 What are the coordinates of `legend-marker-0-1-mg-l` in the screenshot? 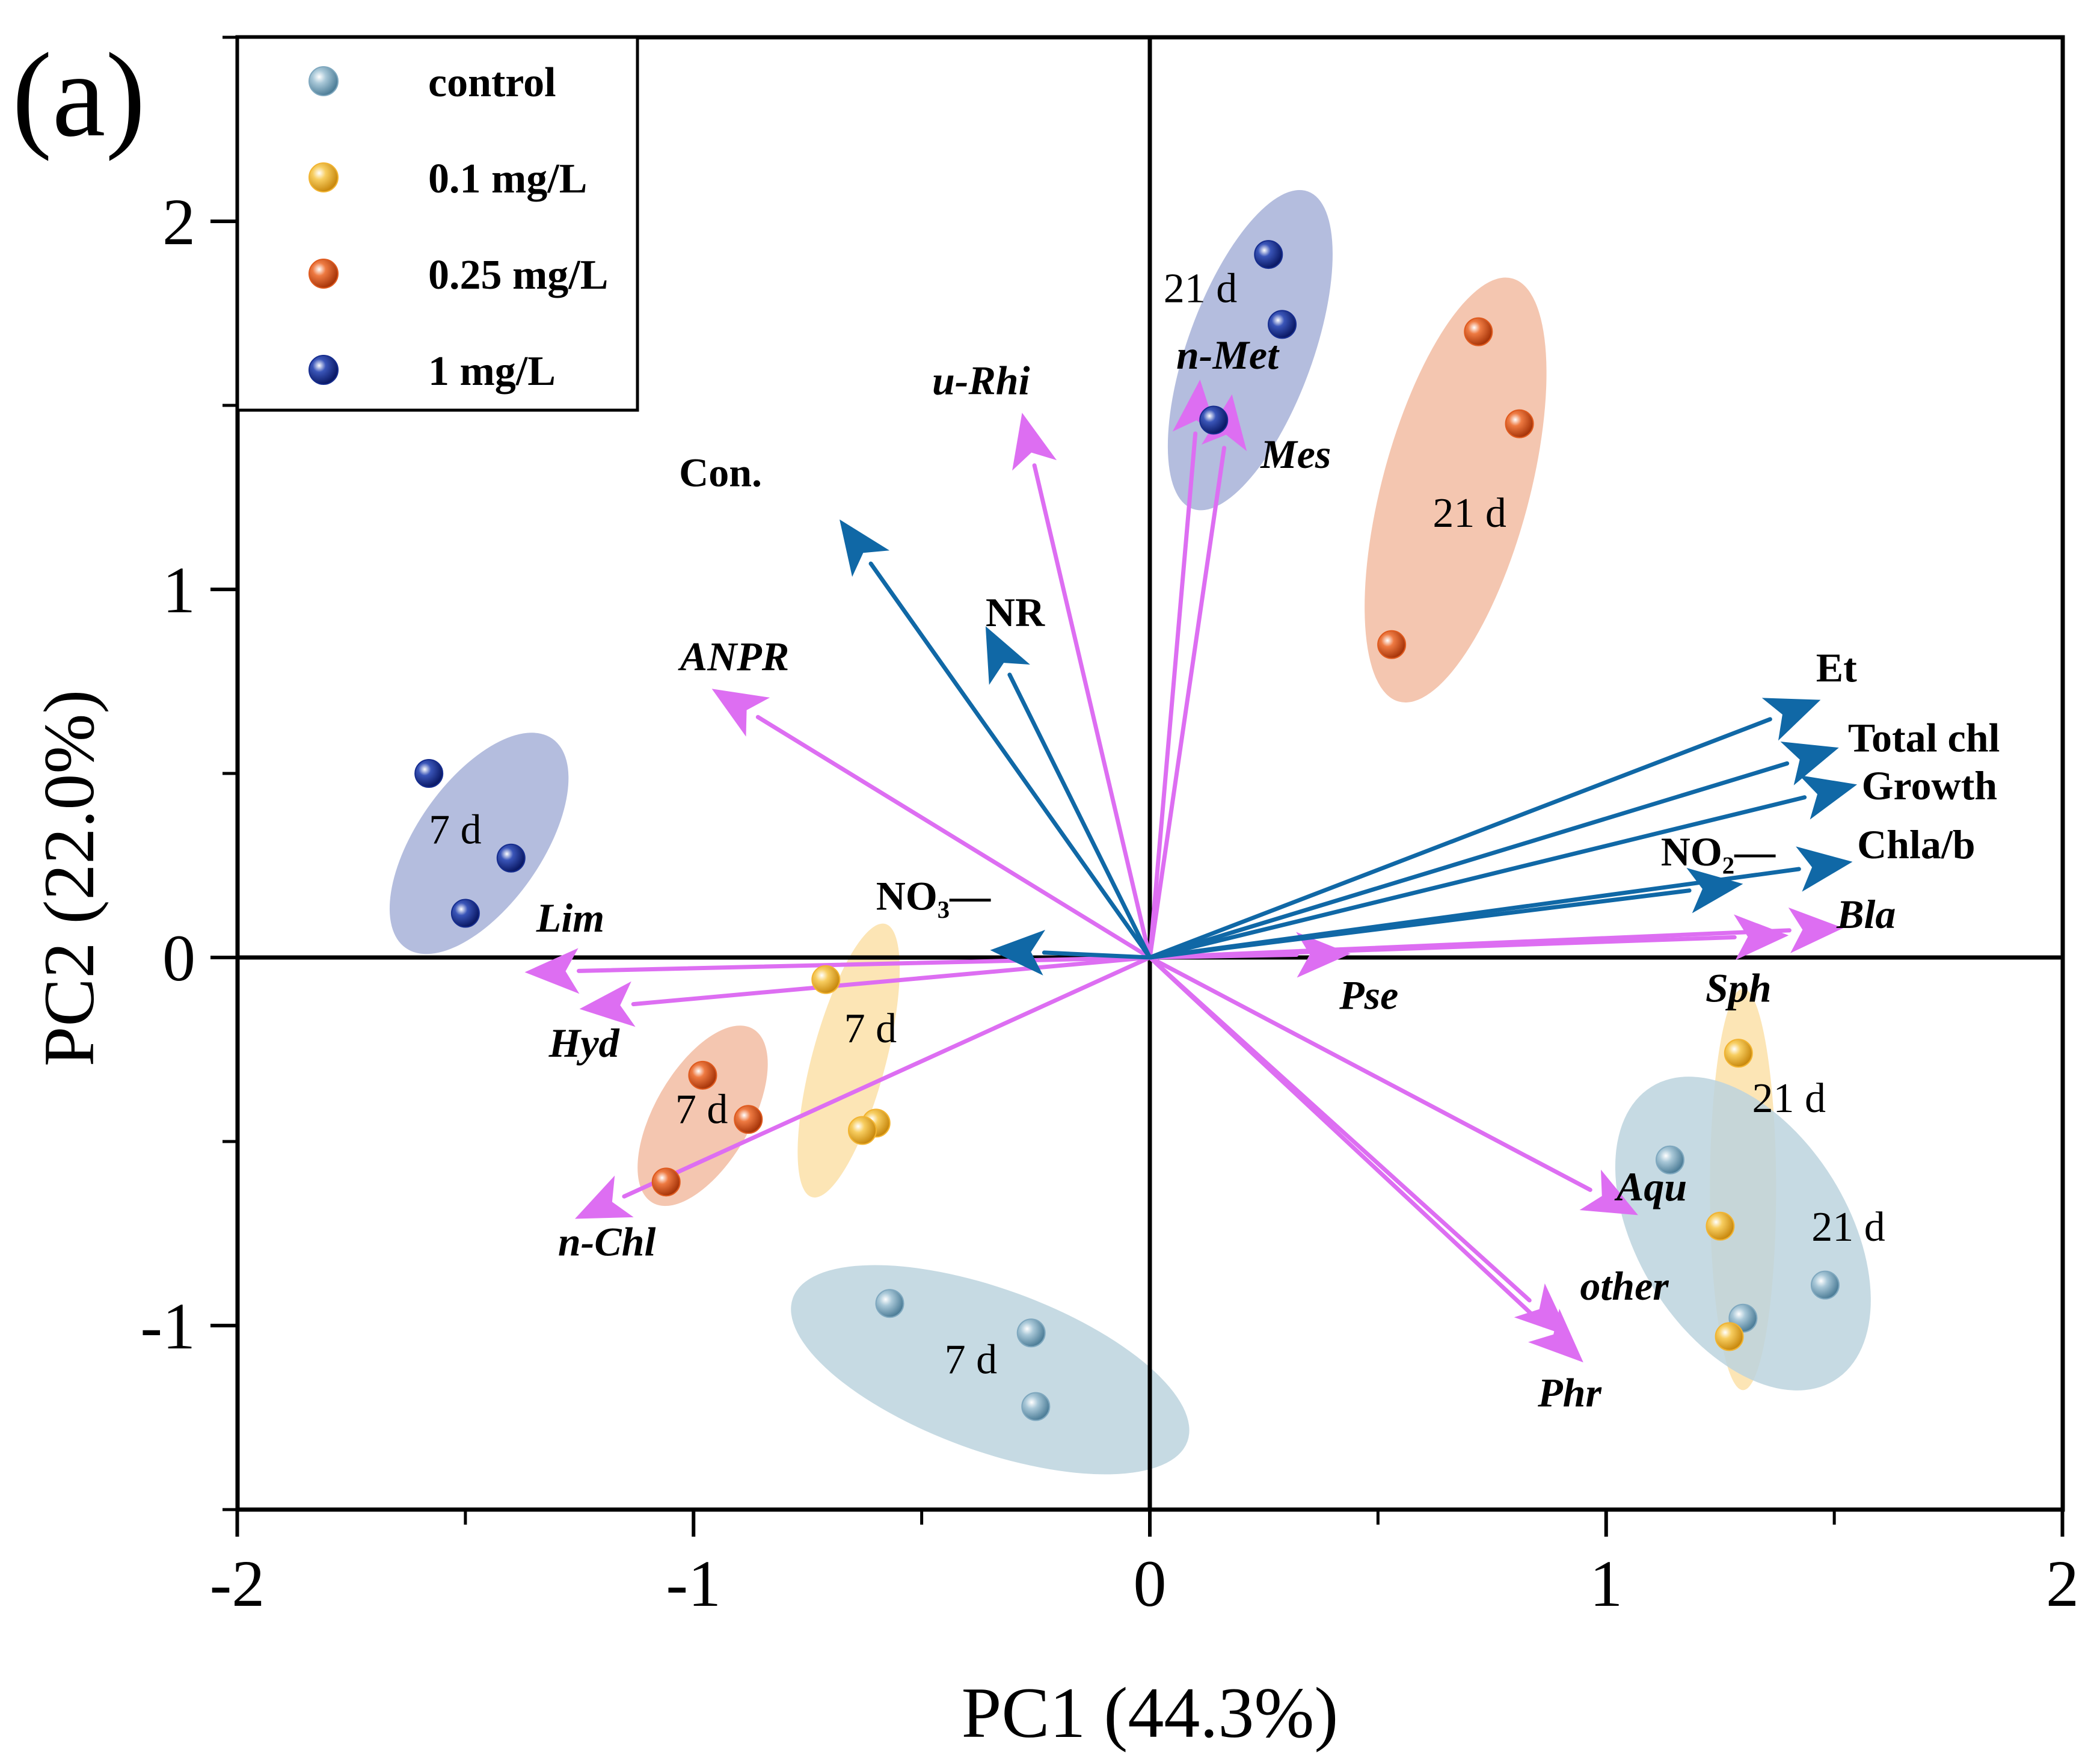 It's located at (324, 177).